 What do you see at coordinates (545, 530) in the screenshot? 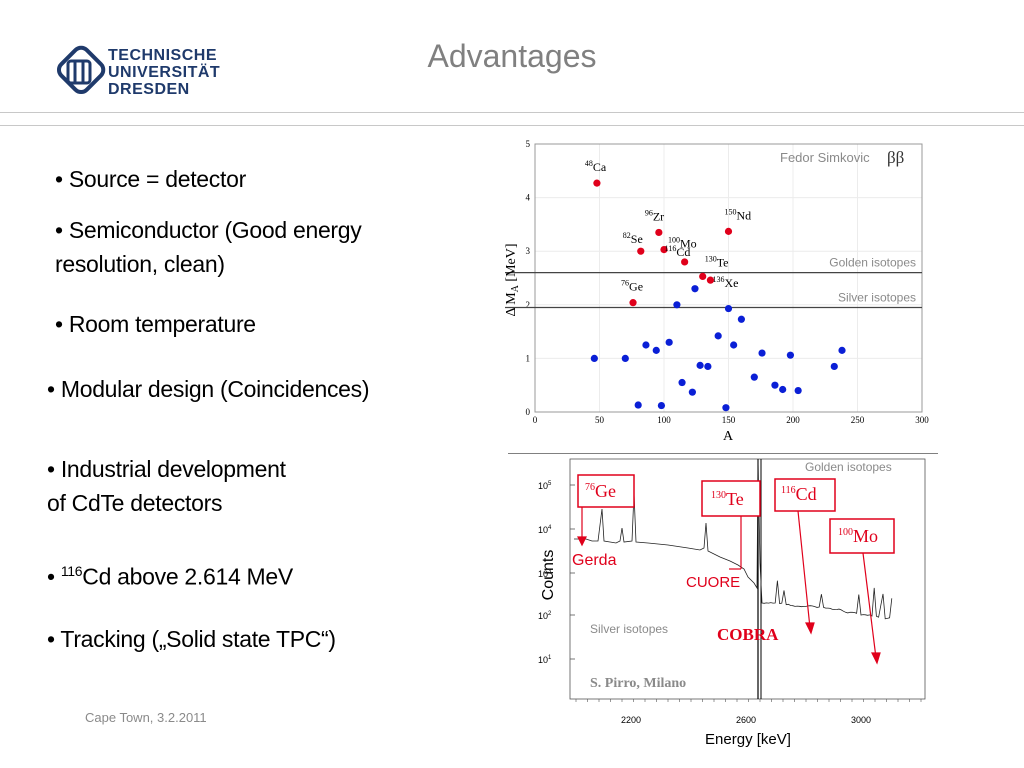
I see `spectrum-y-tick-label: 104` at bounding box center [545, 530].